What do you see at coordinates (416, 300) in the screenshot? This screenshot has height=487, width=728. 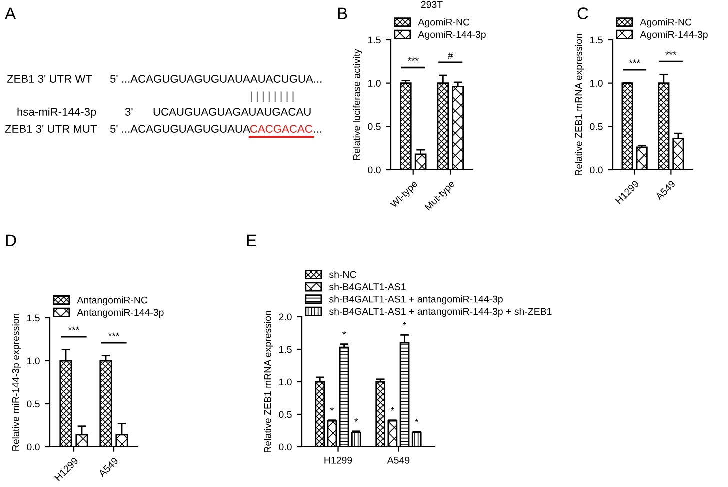 I see `legend-label: sh-B4GALT1-AS1 + antangomiR-144-3p` at bounding box center [416, 300].